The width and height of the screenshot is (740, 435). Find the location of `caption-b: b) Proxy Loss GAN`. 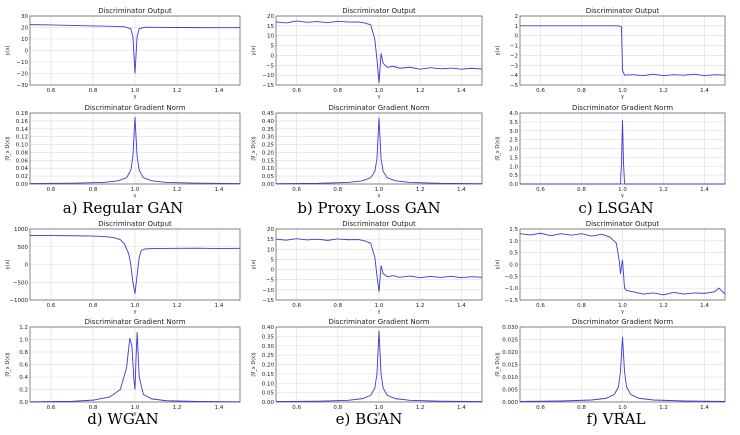

caption-b: b) Proxy Loss GAN is located at coordinates (369, 208).